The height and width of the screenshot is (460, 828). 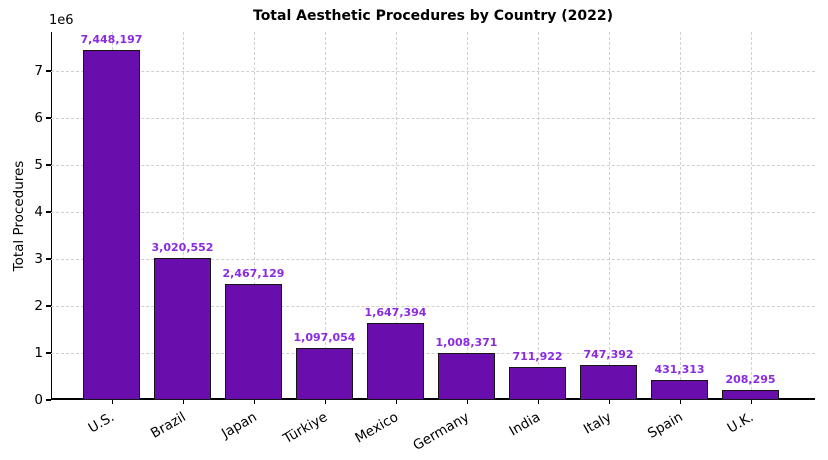 I want to click on y-tick-label: 0, so click(x=38, y=400).